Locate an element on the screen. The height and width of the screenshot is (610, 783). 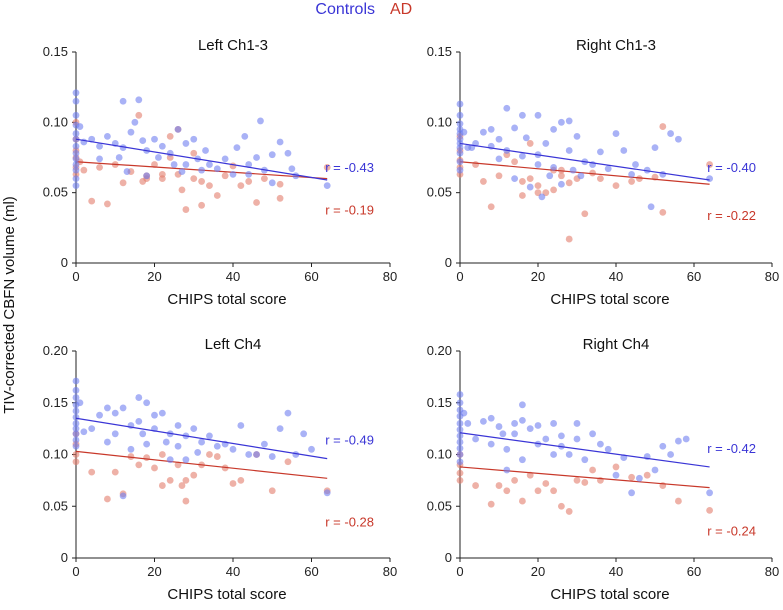
correlation-label-controls: r = -0.42 is located at coordinates (731, 448).